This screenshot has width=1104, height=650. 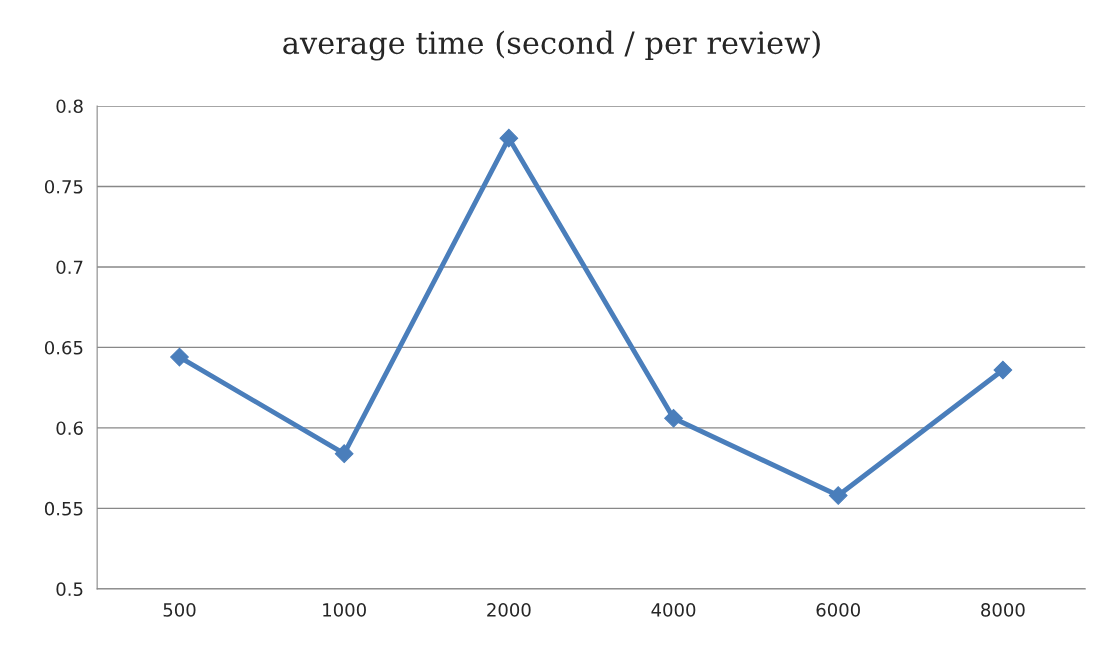 What do you see at coordinates (551, 45) in the screenshot?
I see `chart-title: average time (second / per review)` at bounding box center [551, 45].